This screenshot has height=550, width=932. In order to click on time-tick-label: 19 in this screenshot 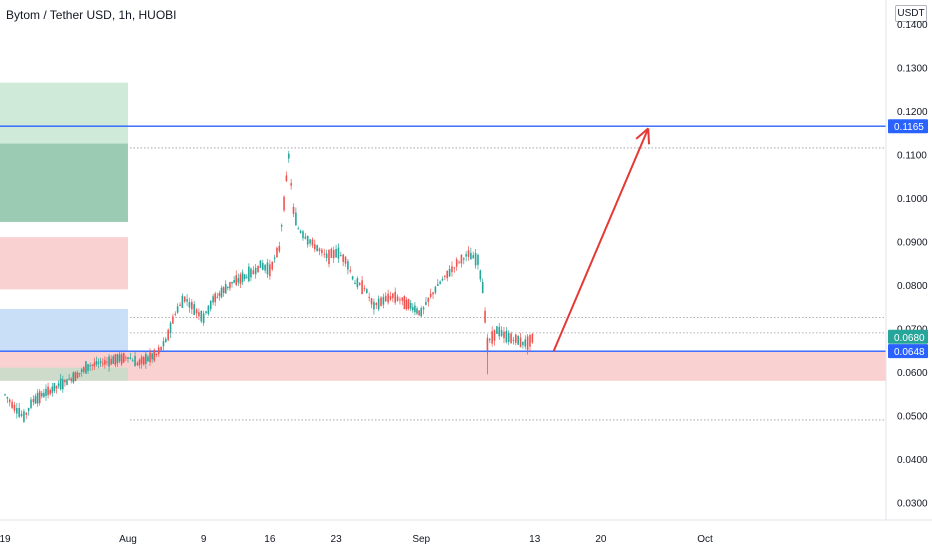, I will do `click(5, 539)`.